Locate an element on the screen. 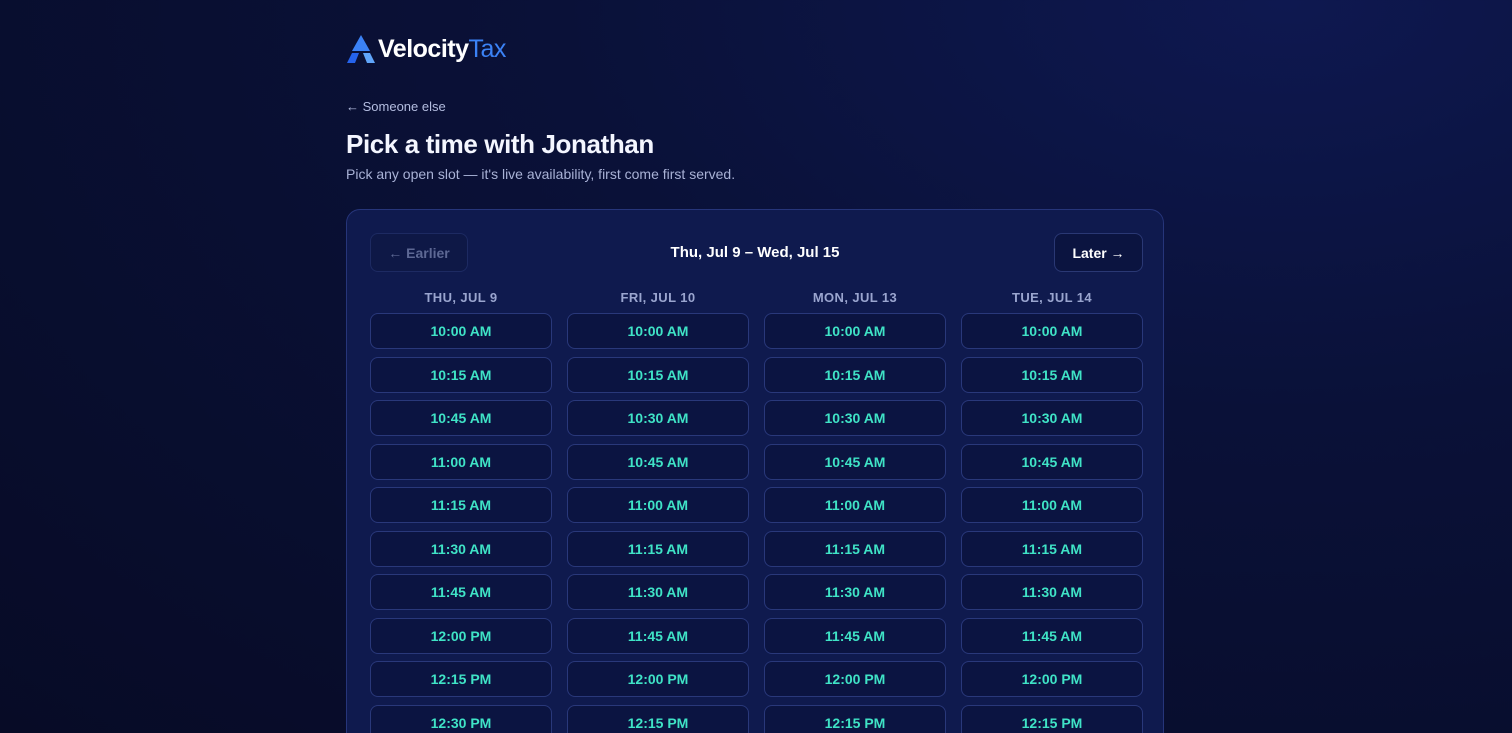 This screenshot has height=733, width=1512. logo: Velocity Tax is located at coordinates (426, 49).